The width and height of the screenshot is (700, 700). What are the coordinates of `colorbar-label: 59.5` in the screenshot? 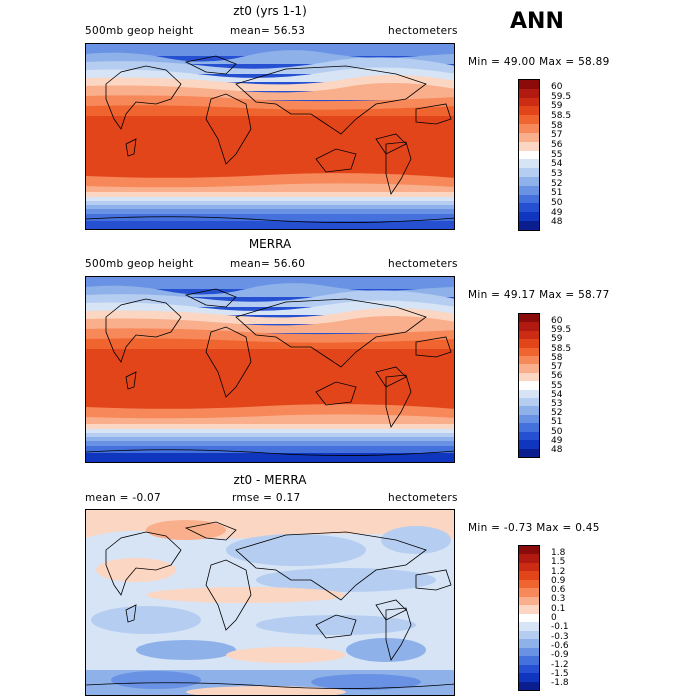 It's located at (561, 96).